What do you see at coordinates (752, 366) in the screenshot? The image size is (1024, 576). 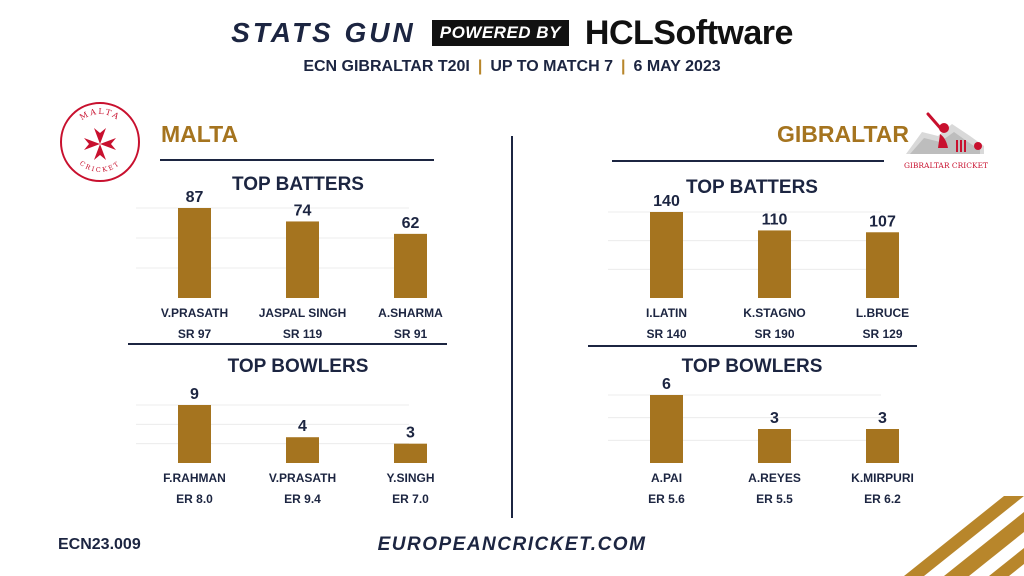 I see `section-title-gibraltar-bowlers: TOP BOWLERS` at bounding box center [752, 366].